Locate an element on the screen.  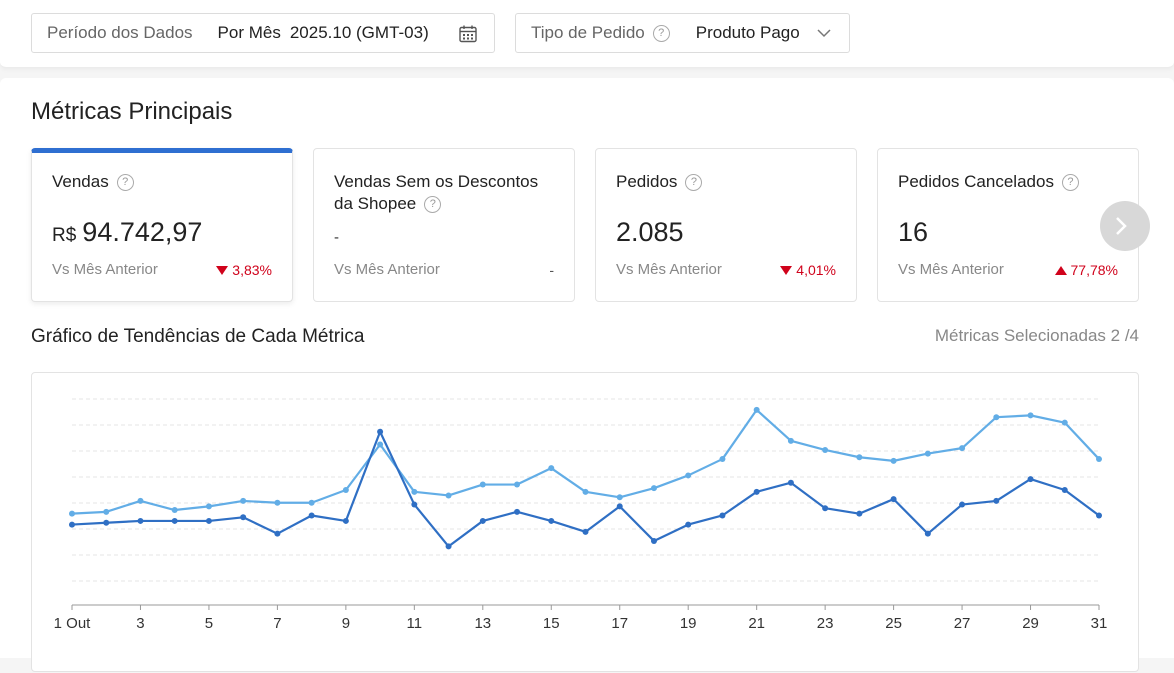
x-tick-label: 21 is located at coordinates (756, 623).